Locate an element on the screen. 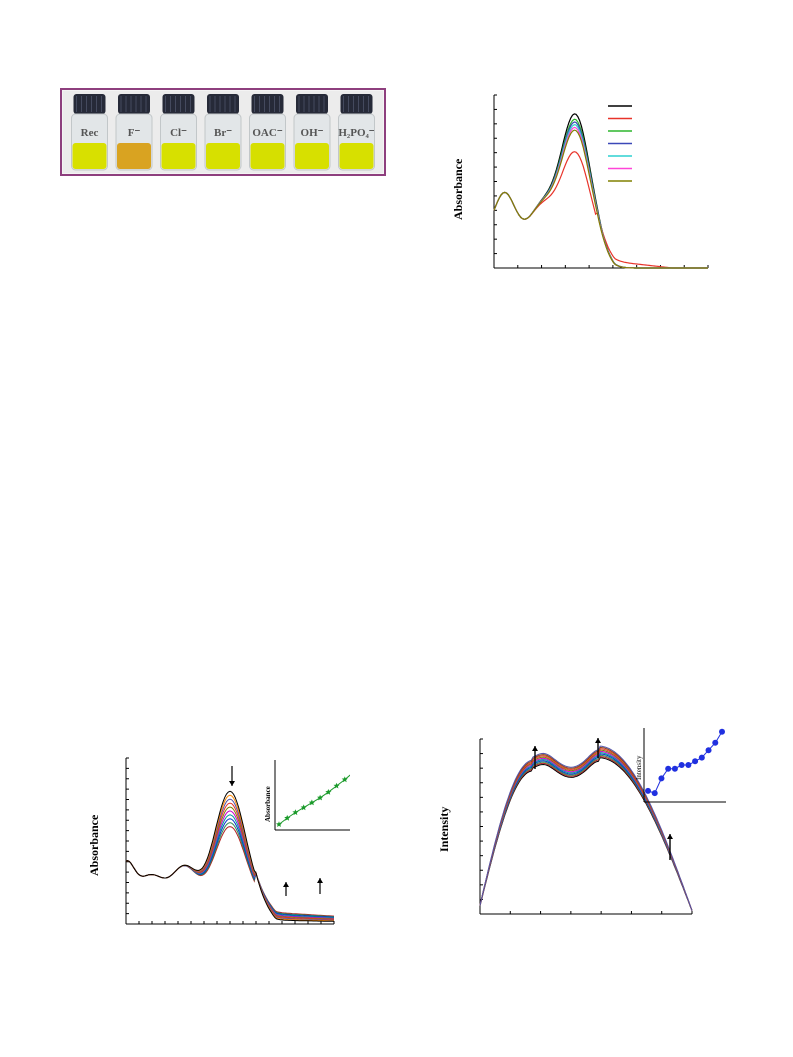  titration-absorbance-chart: Absorbance Absorbance is located at coordinates (218, 843).